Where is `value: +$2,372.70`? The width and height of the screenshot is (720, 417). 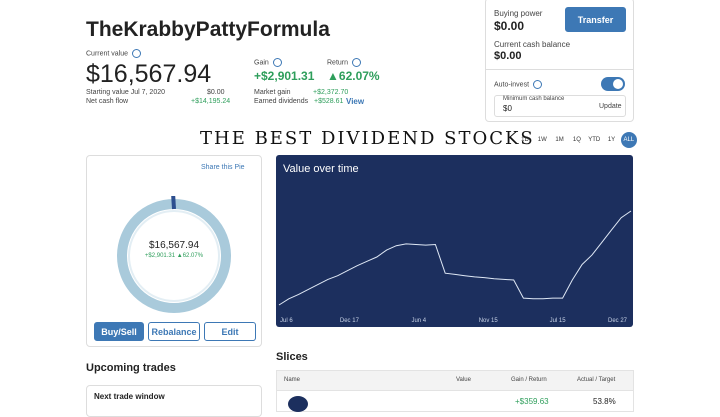 value: +$2,372.70 is located at coordinates (331, 92).